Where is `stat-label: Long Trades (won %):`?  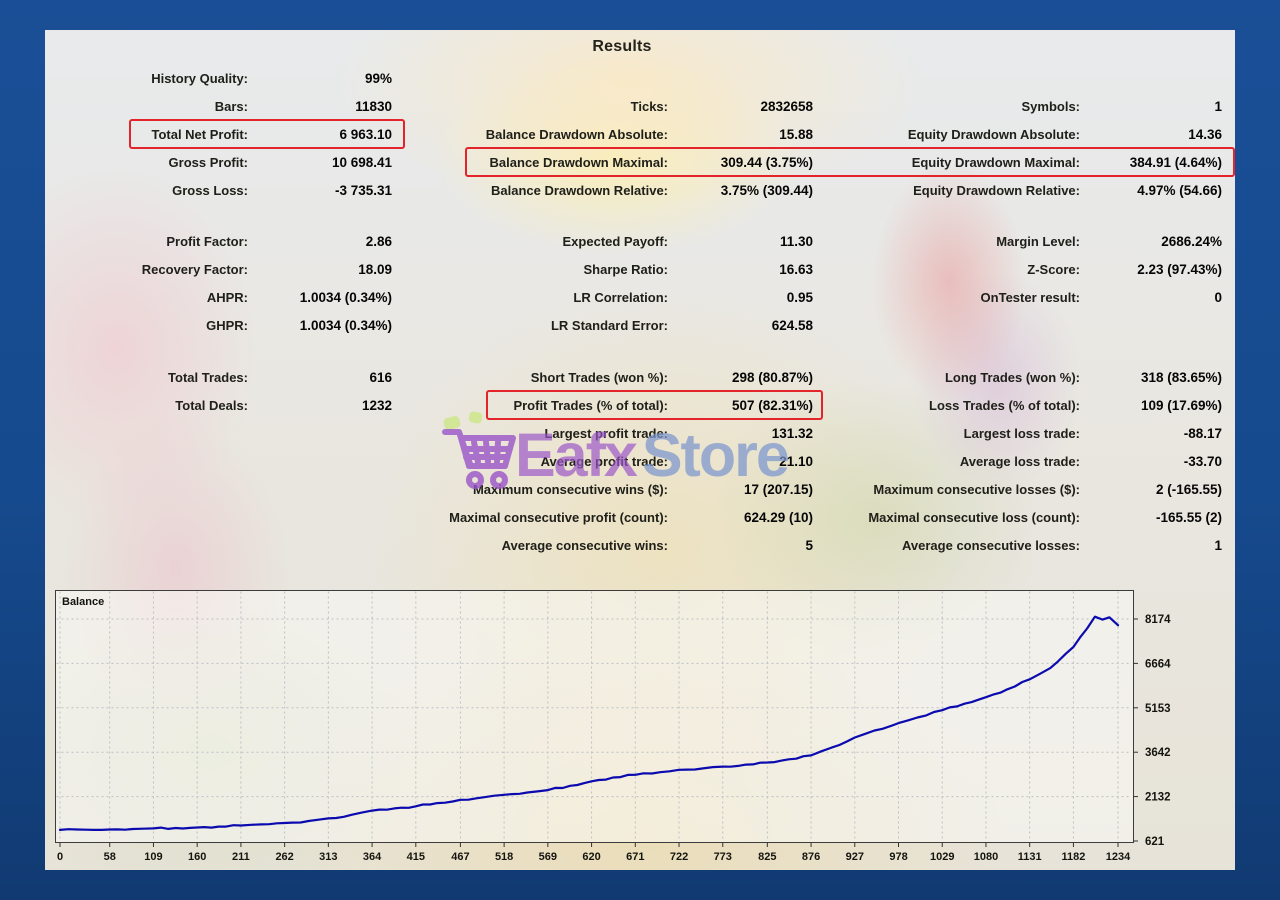 stat-label: Long Trades (won %): is located at coordinates (1012, 377).